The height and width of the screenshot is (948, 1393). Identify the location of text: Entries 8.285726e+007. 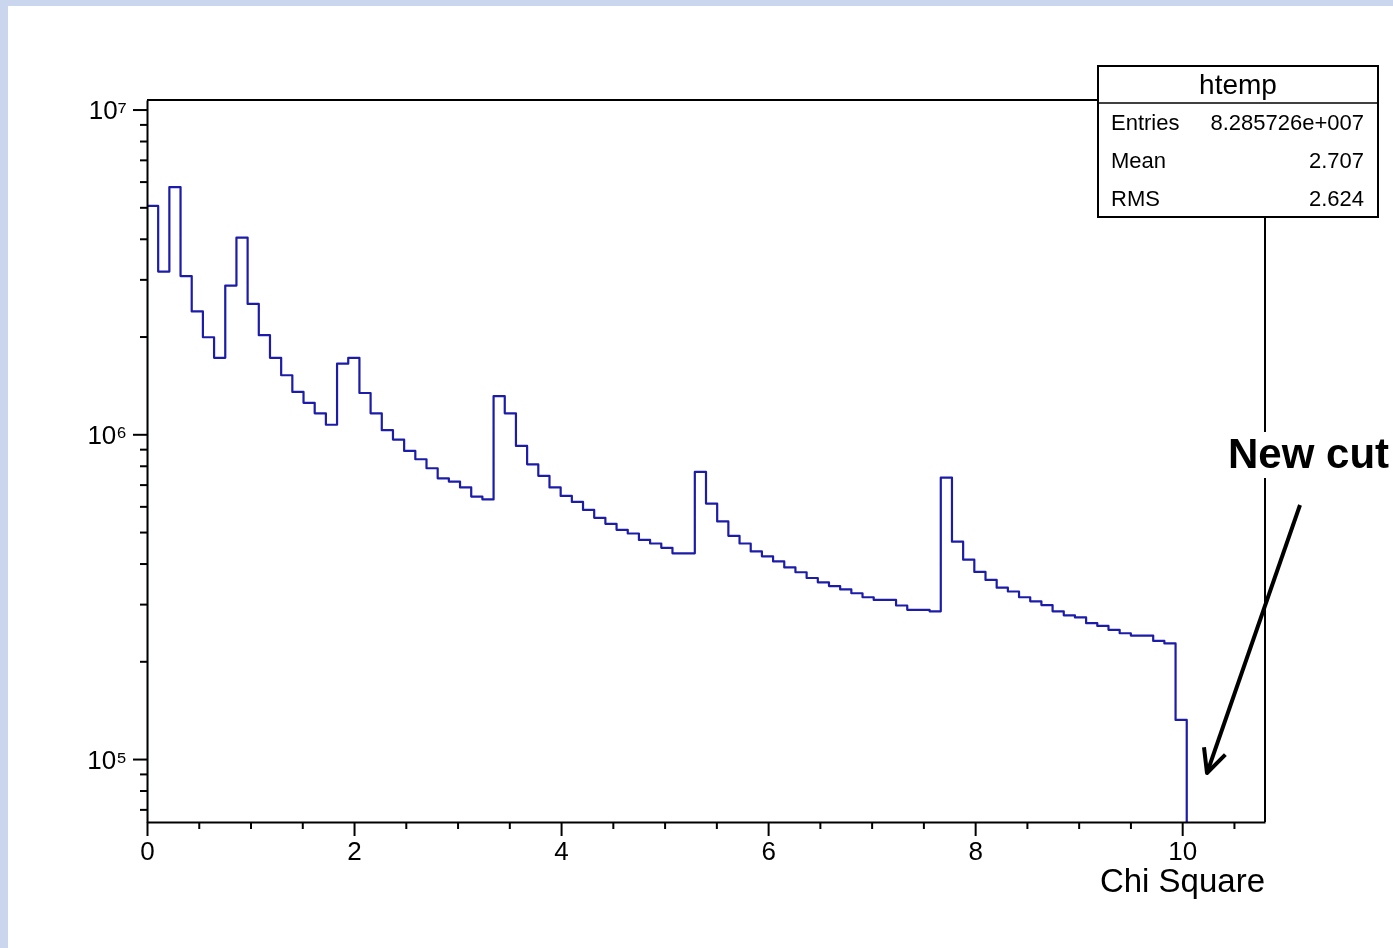
(1237, 122).